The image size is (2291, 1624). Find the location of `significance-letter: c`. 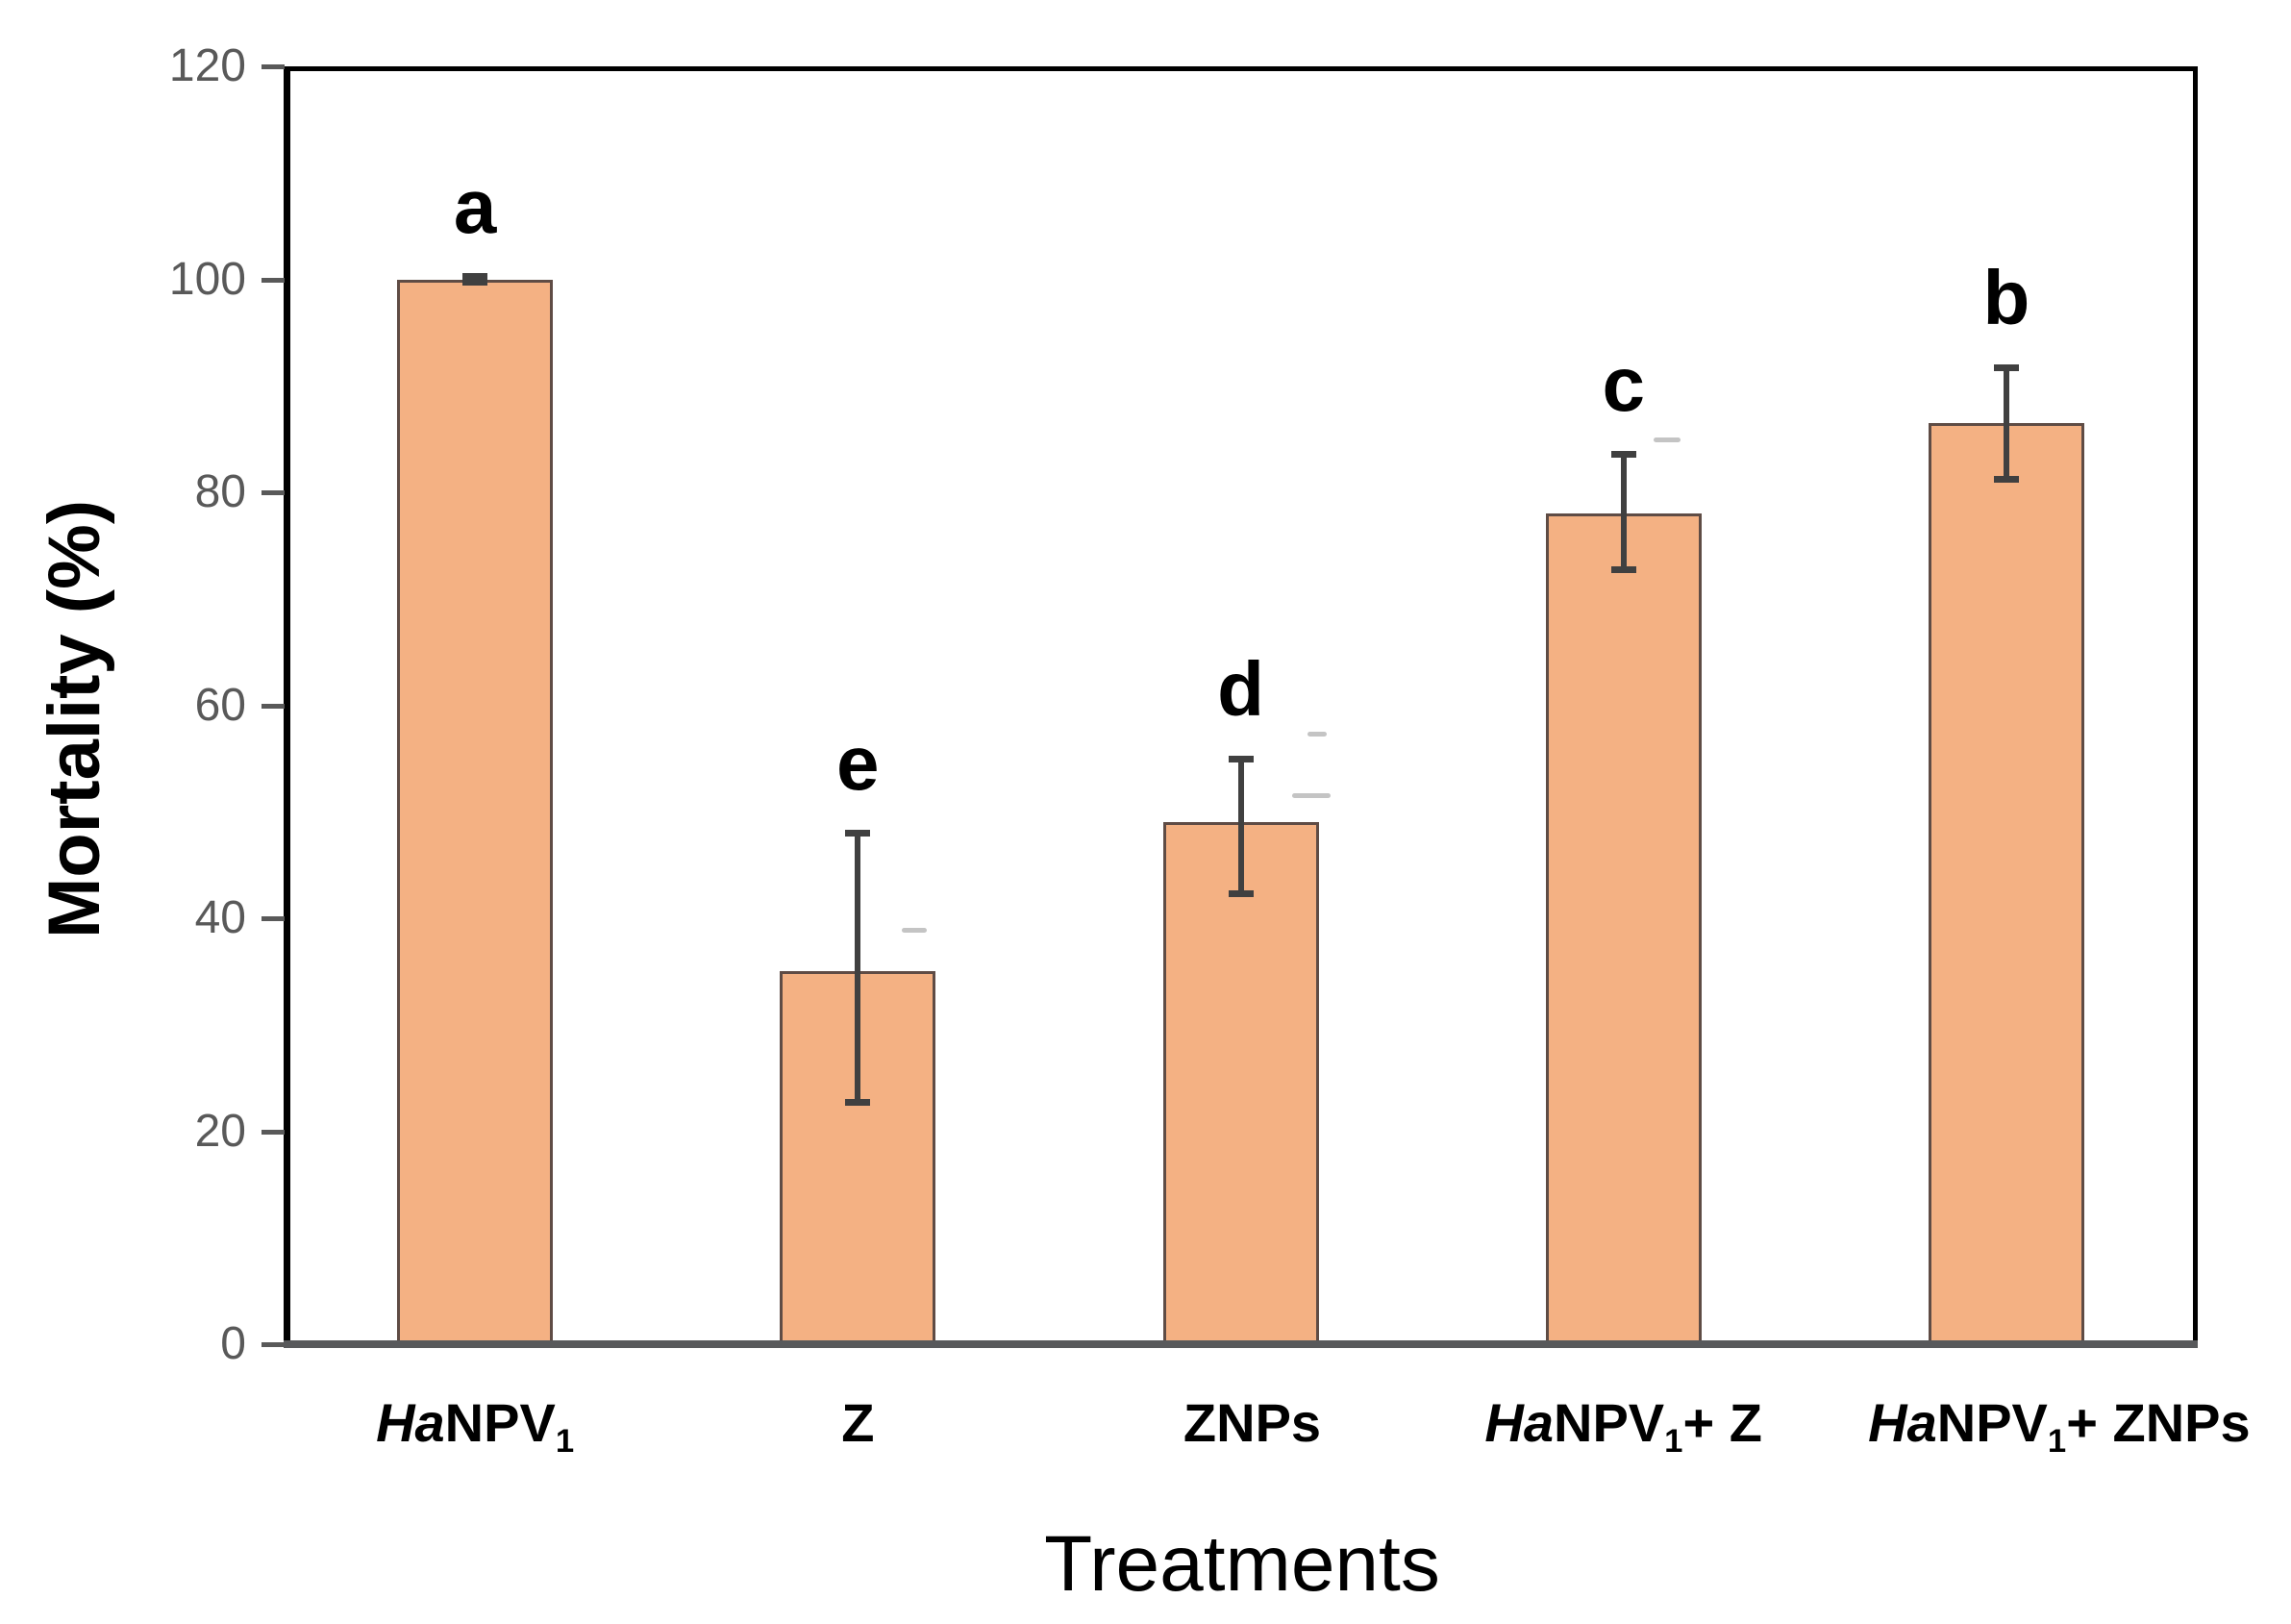

significance-letter: c is located at coordinates (1623, 384).